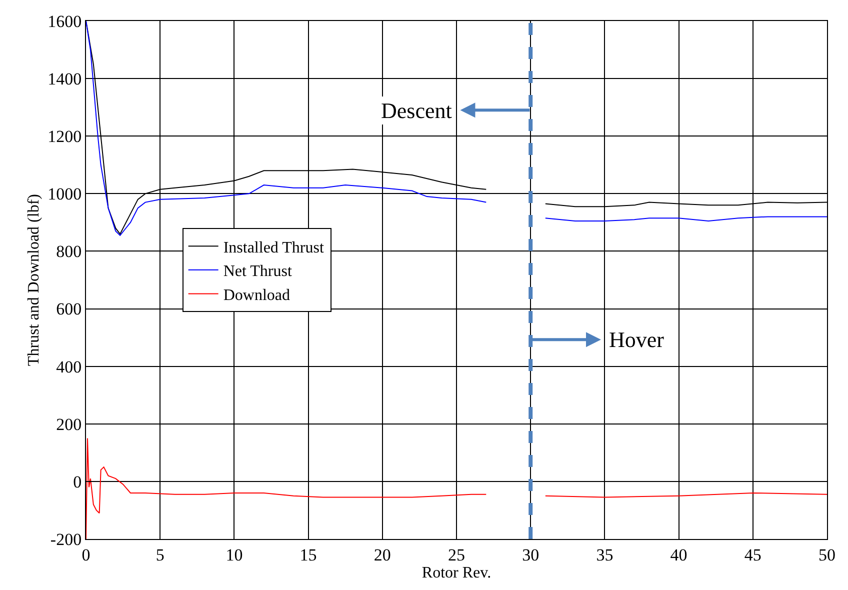 Image resolution: width=848 pixels, height=590 pixels. What do you see at coordinates (65, 79) in the screenshot?
I see `y-tick-label: 1400` at bounding box center [65, 79].